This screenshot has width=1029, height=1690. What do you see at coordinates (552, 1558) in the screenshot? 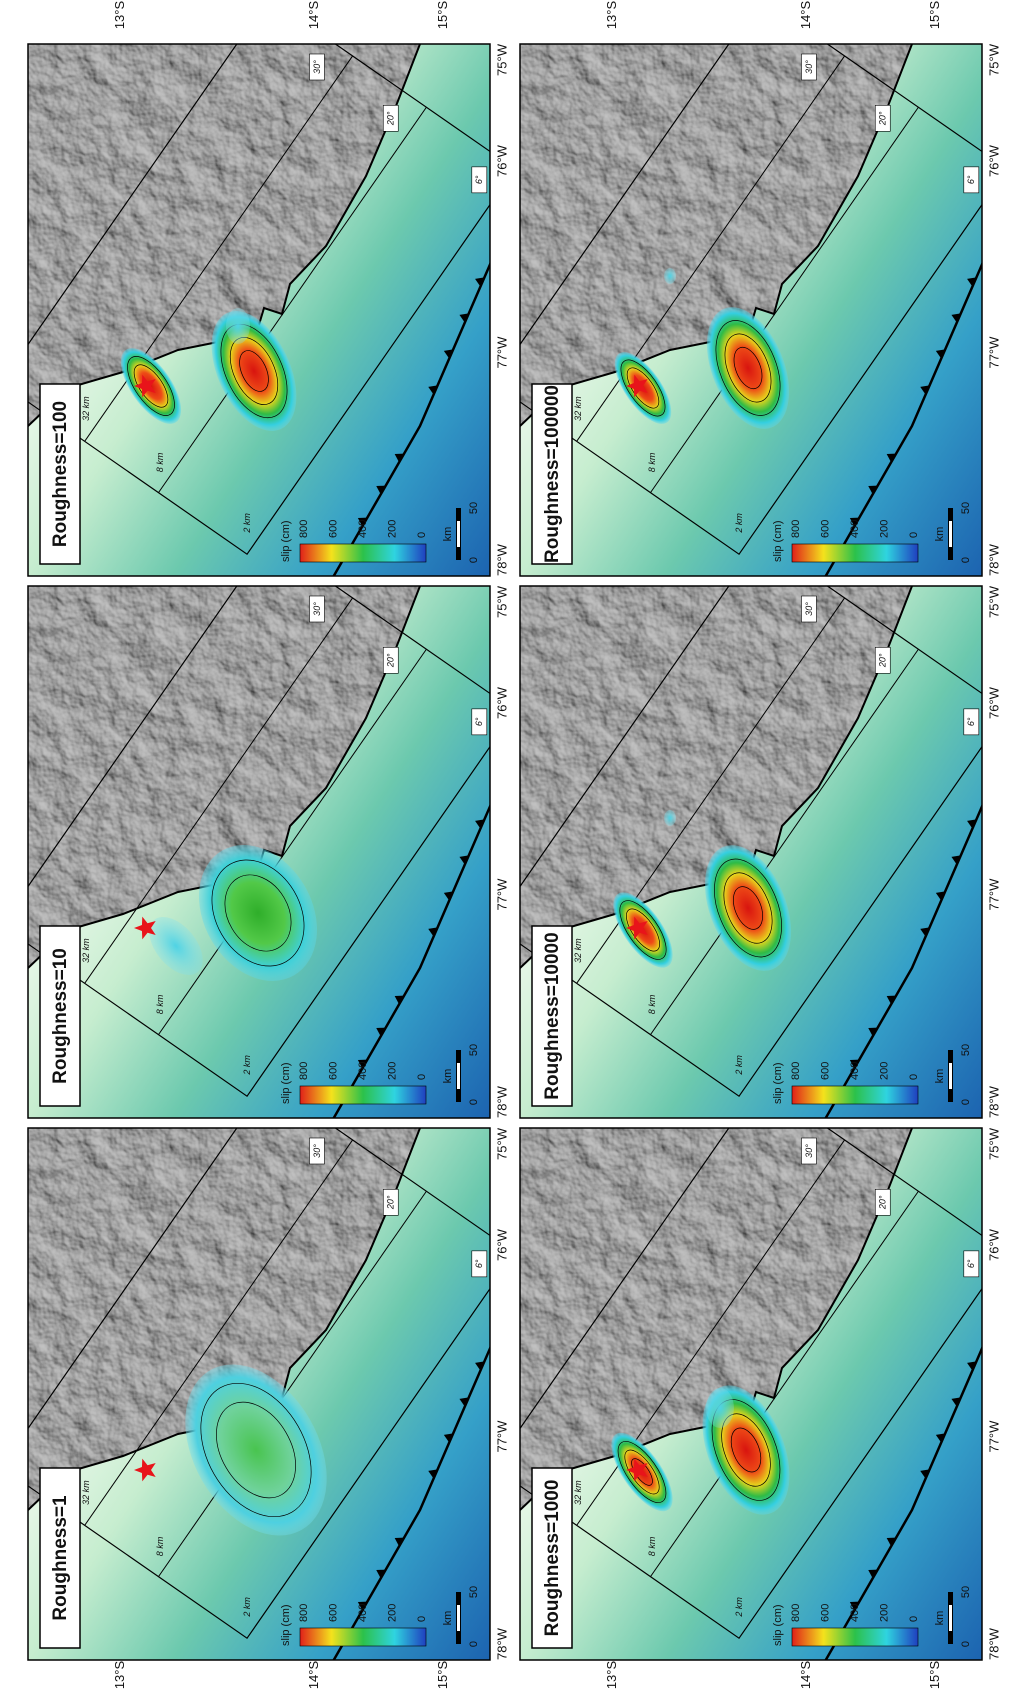
I see `panel-label: Roughness=1000` at bounding box center [552, 1558].